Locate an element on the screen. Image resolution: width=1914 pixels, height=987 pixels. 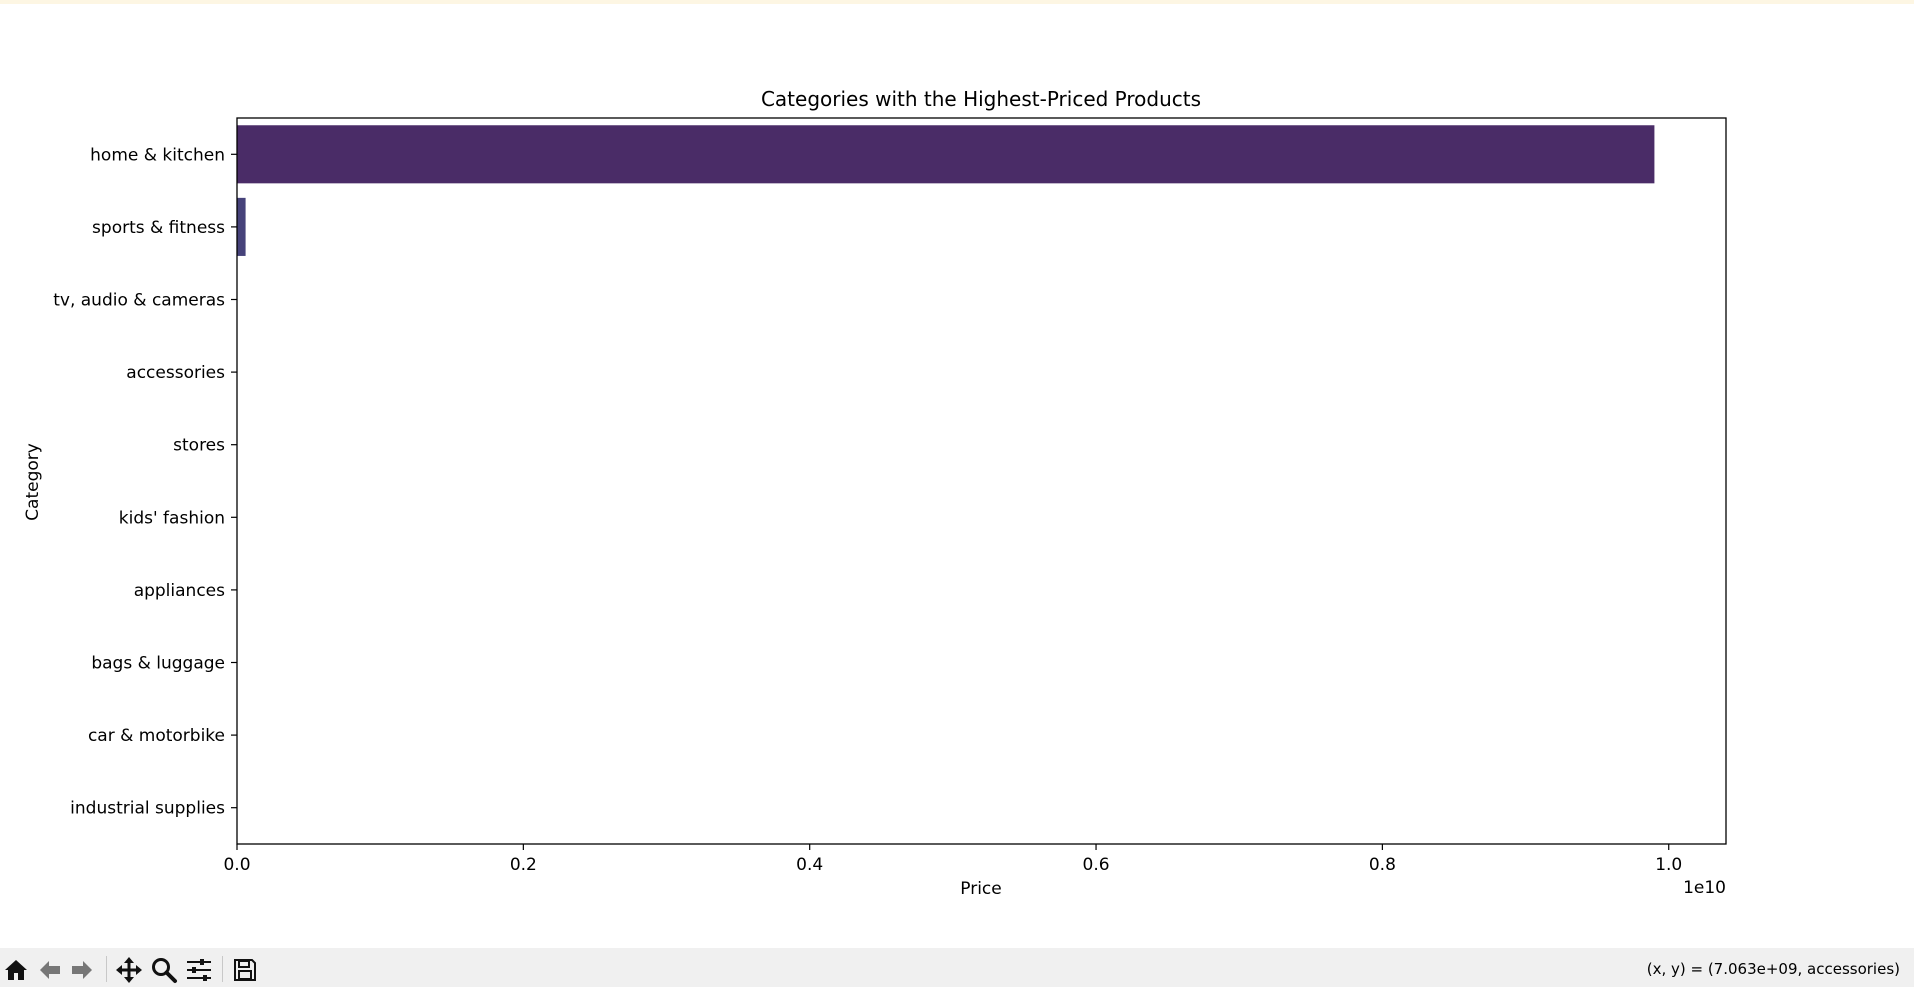
home-button is located at coordinates (16, 970).